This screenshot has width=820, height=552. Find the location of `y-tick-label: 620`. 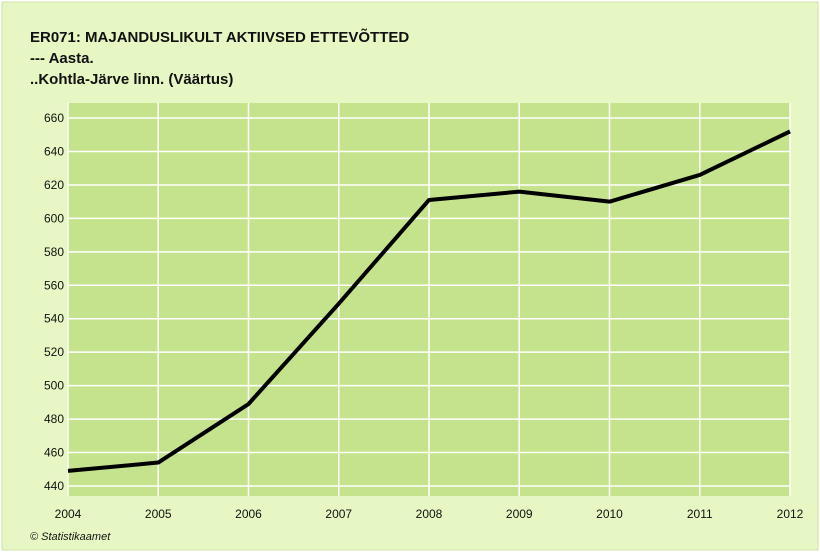

y-tick-label: 620 is located at coordinates (54, 185).